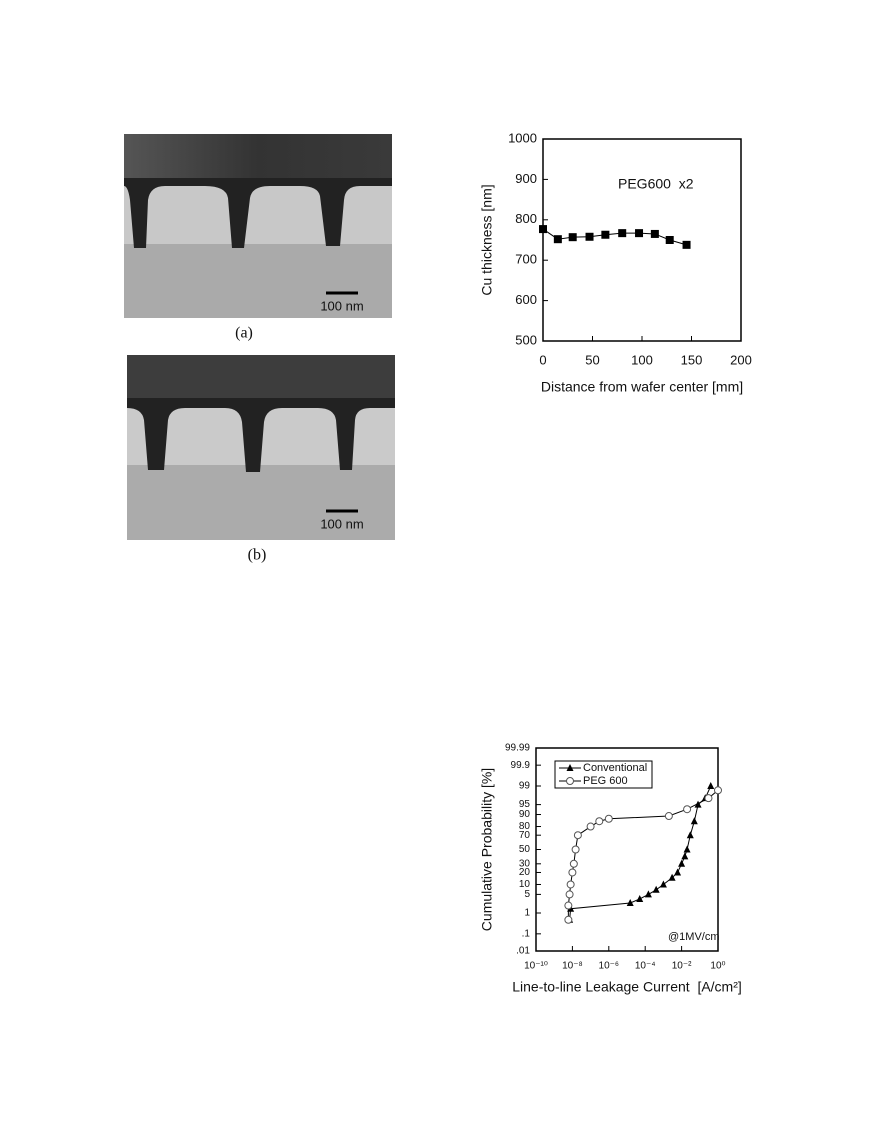 The width and height of the screenshot is (876, 1140). Describe the element at coordinates (525, 804) in the screenshot. I see `y-tick-label: 95` at that location.